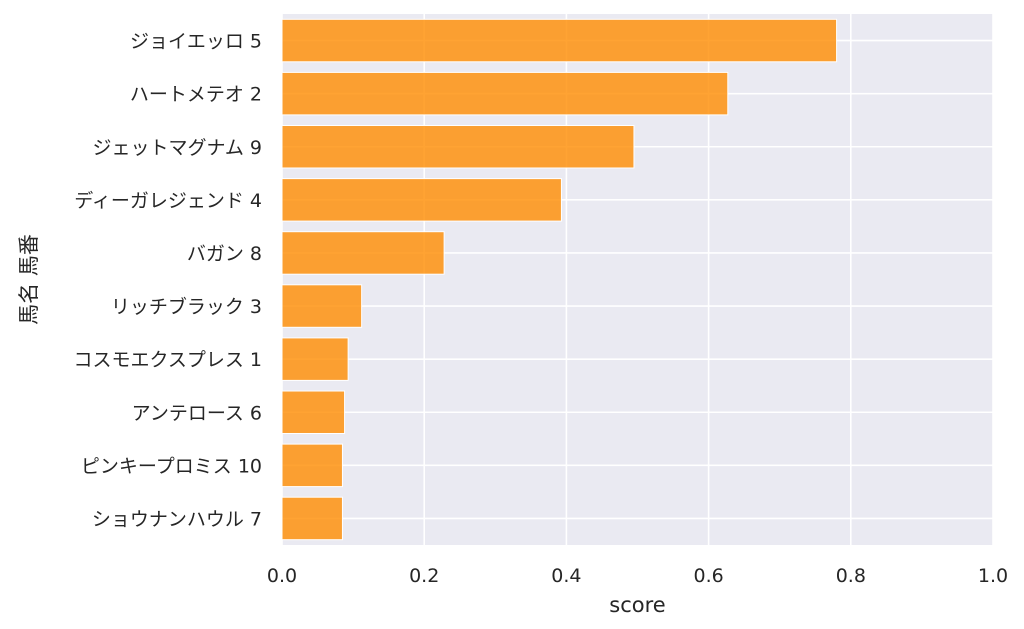 The image size is (1024, 629). Describe the element at coordinates (424, 576) in the screenshot. I see `x-tick-label: 0.2` at that location.